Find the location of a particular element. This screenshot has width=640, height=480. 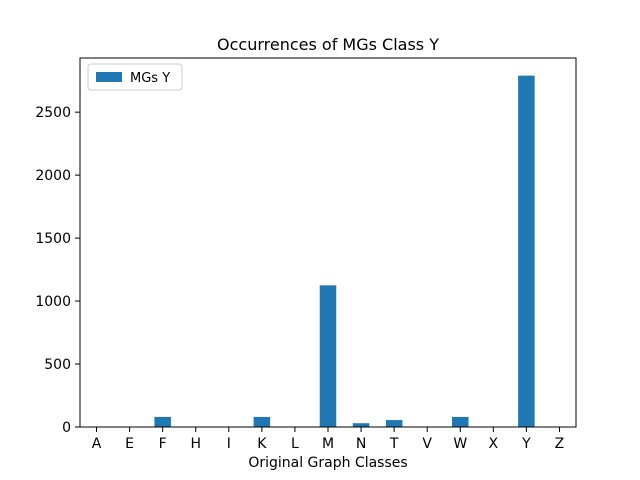

x-tick-label-I: I is located at coordinates (229, 444).